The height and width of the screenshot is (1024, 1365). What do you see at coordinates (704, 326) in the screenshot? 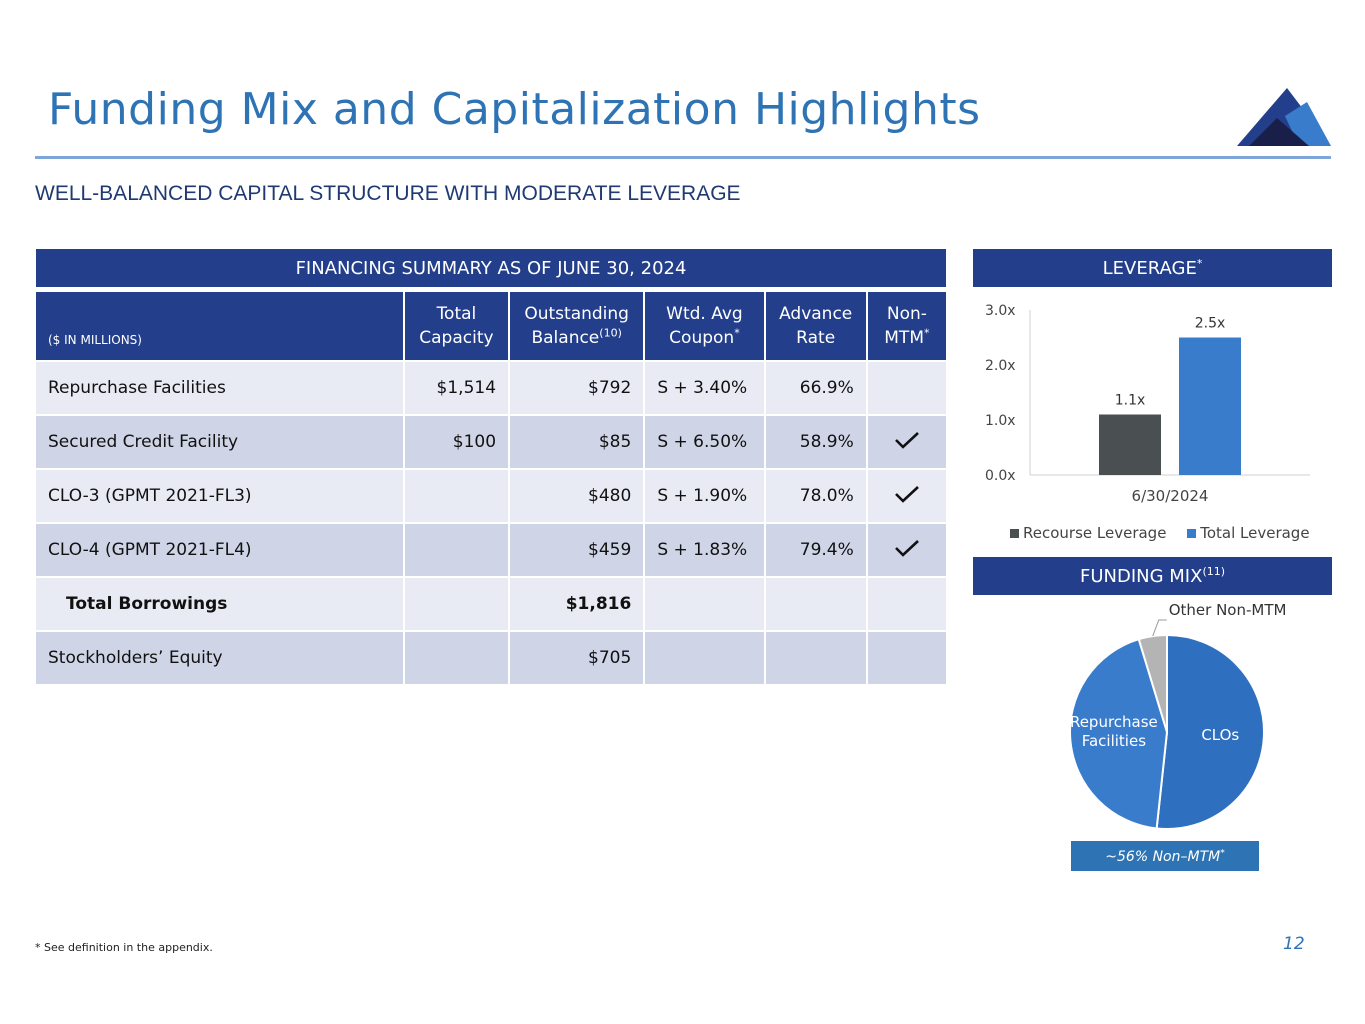
I see `col-wtd-avg-coupon: Wtd. Avg Coupon*` at bounding box center [704, 326].